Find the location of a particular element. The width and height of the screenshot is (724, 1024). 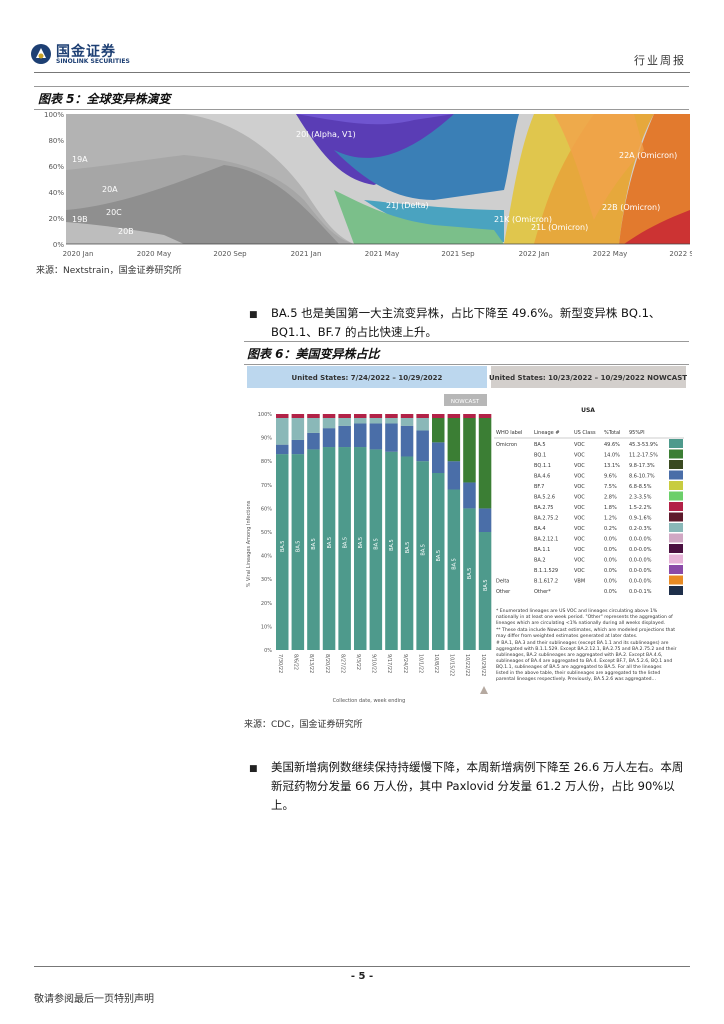

table-cell: BA.5.2.6 is located at coordinates (544, 498).